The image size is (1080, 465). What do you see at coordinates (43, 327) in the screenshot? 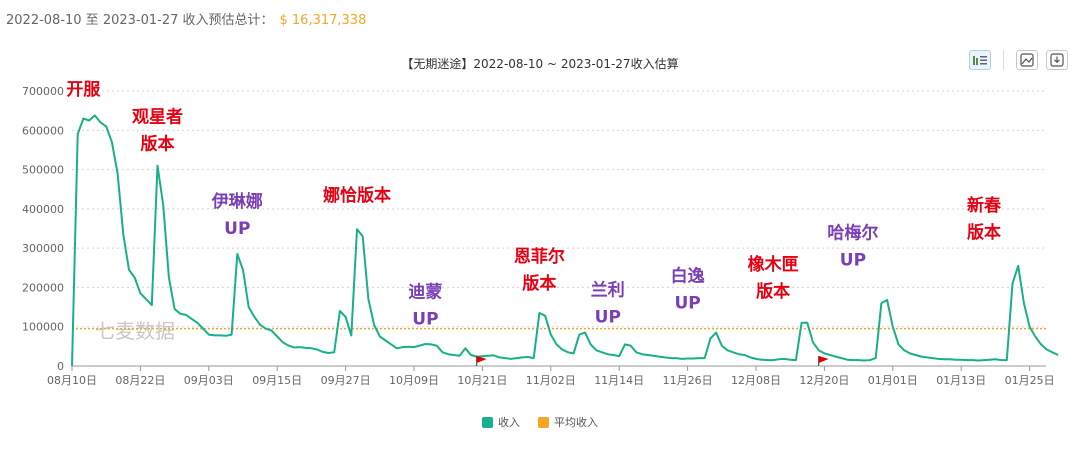
I see `y-tick-label: 100000` at bounding box center [43, 327].